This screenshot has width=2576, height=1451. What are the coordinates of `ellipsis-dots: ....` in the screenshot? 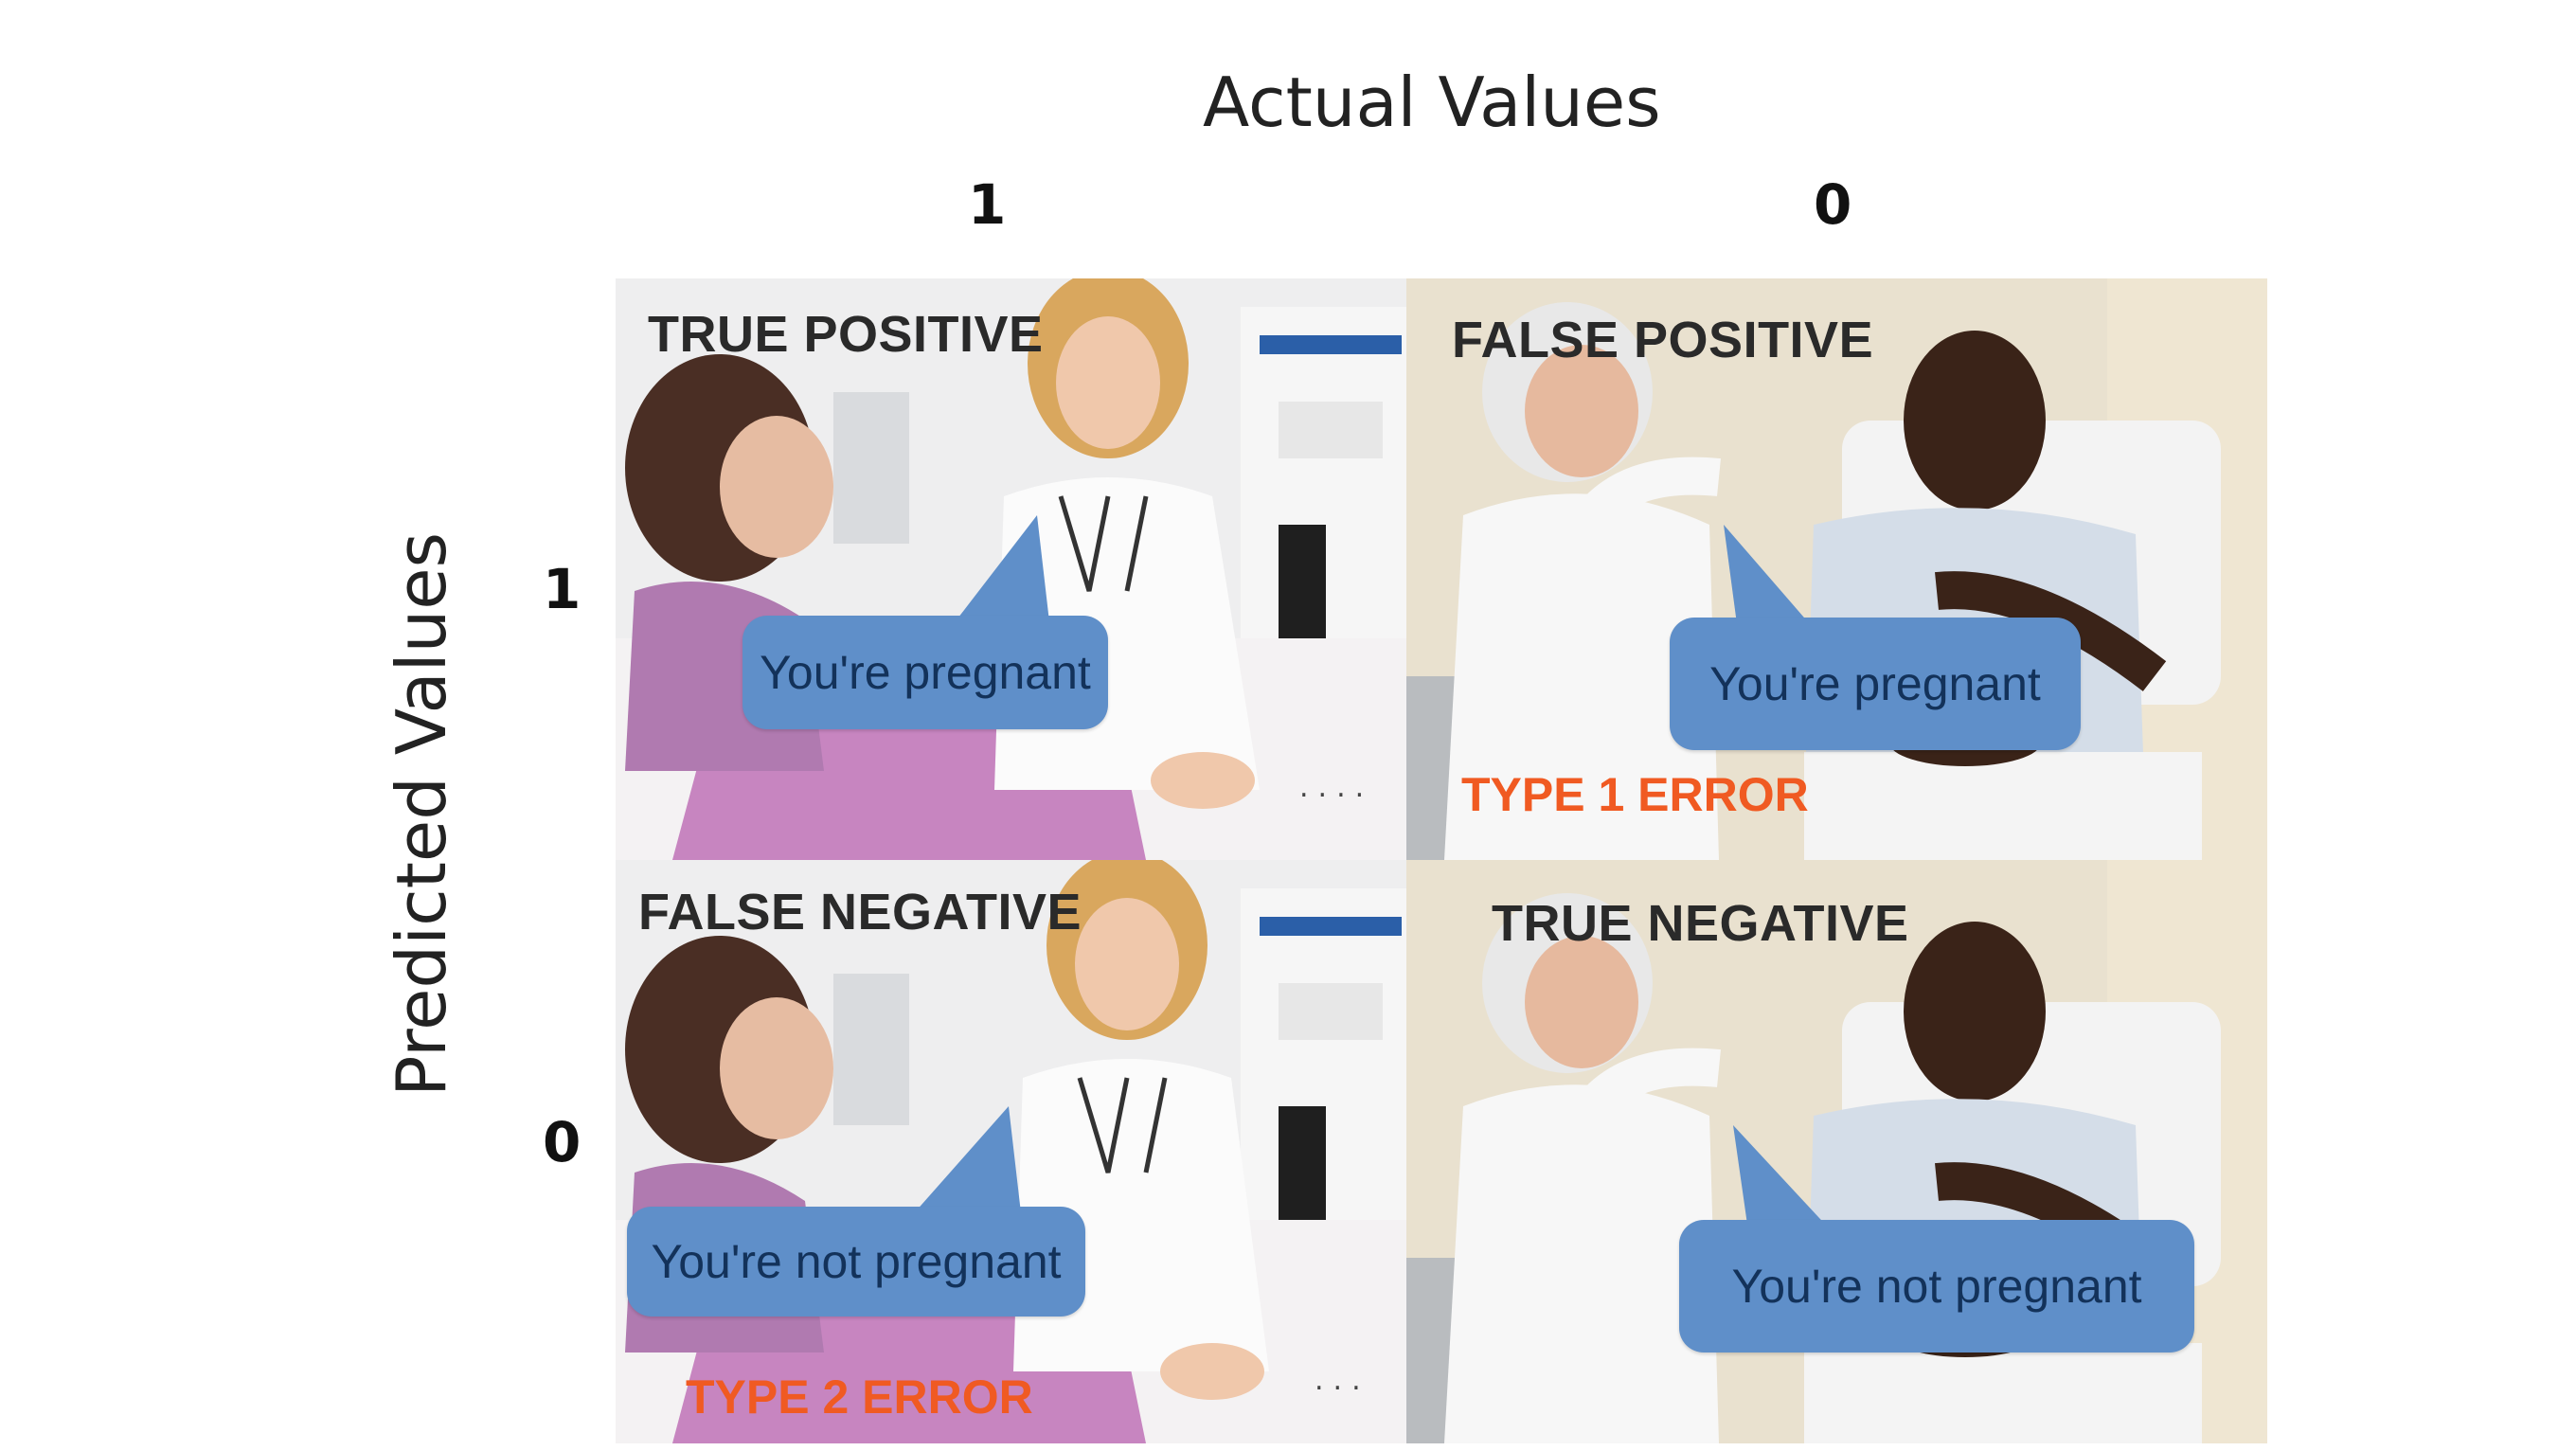 It's located at (1336, 787).